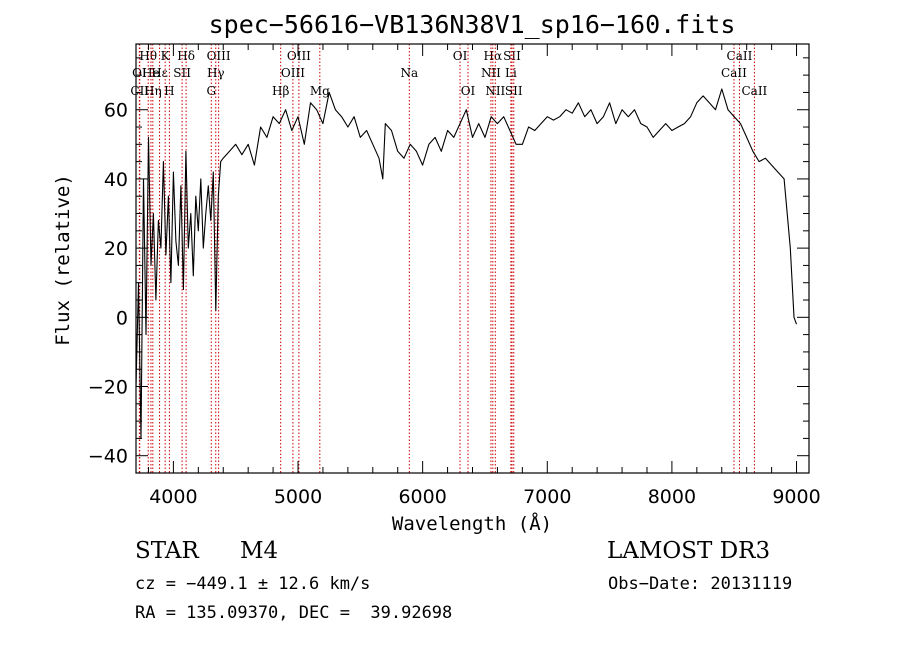  What do you see at coordinates (116, 111) in the screenshot?
I see `y-tick-label: 60` at bounding box center [116, 111].